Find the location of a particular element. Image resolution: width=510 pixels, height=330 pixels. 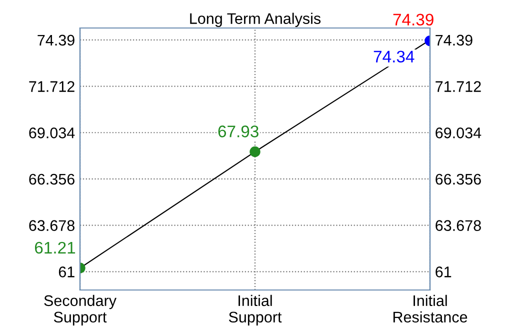

x-tick-label: Initial Support is located at coordinates (255, 310).